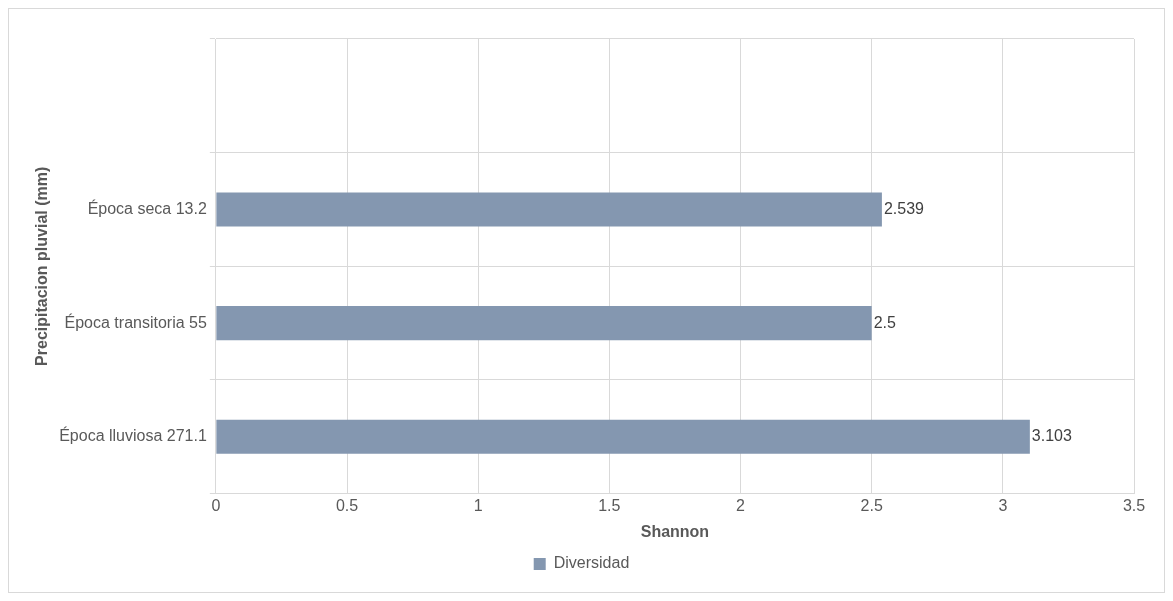  Describe the element at coordinates (675, 531) in the screenshot. I see `x-axis-title: Shannon` at that location.